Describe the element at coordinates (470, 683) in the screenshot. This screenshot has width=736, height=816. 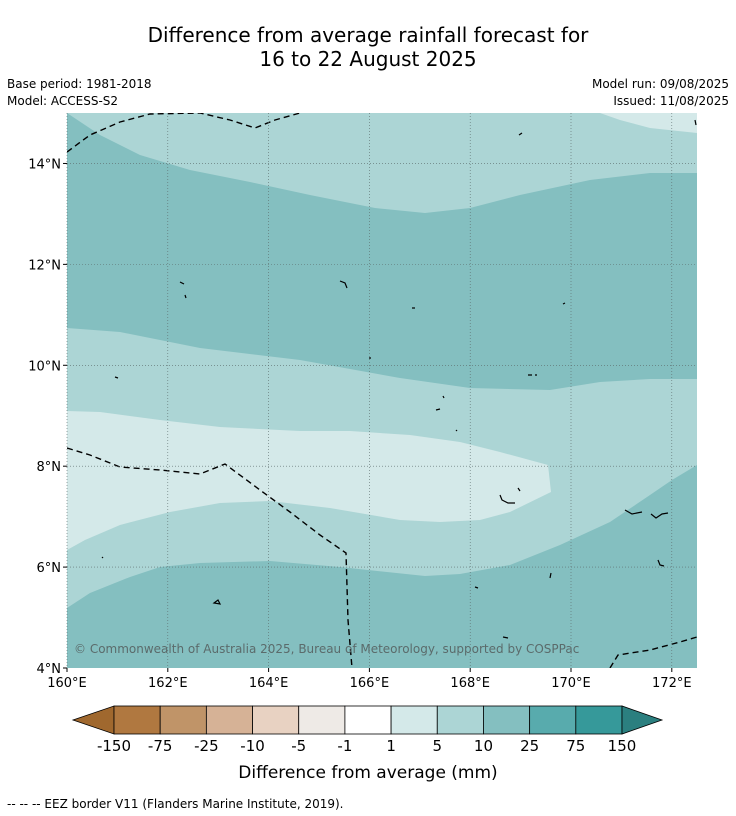
I see `x-tick-label: 168°E` at that location.